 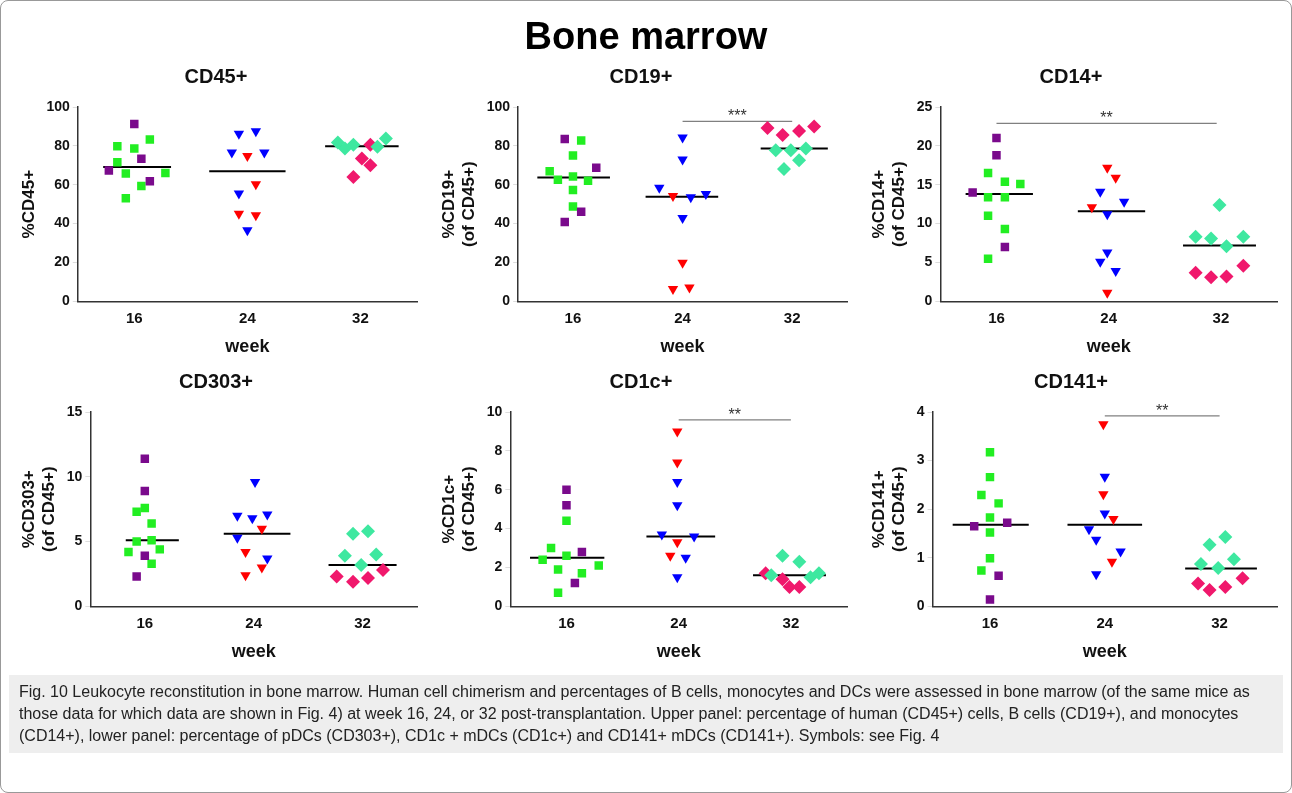 What do you see at coordinates (216, 75) in the screenshot?
I see `chart-title: CD45+` at bounding box center [216, 75].